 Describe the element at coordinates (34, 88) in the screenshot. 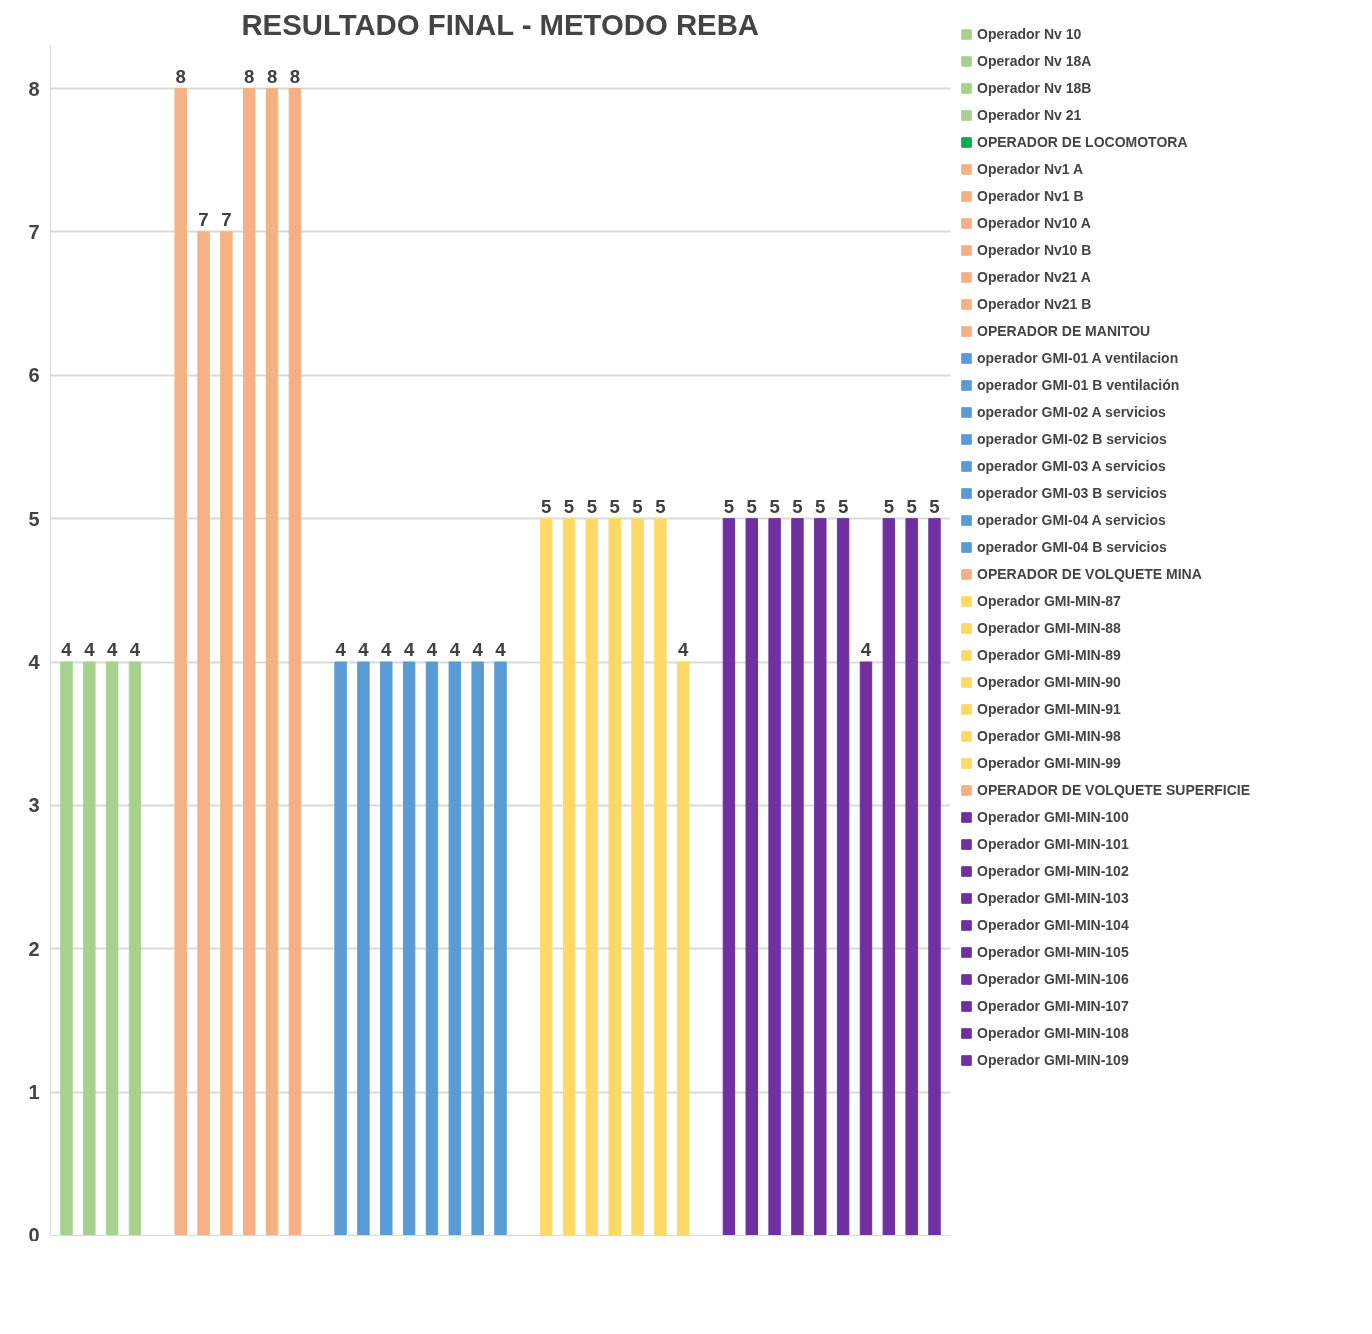

I see `y-tick-label: 8` at that location.